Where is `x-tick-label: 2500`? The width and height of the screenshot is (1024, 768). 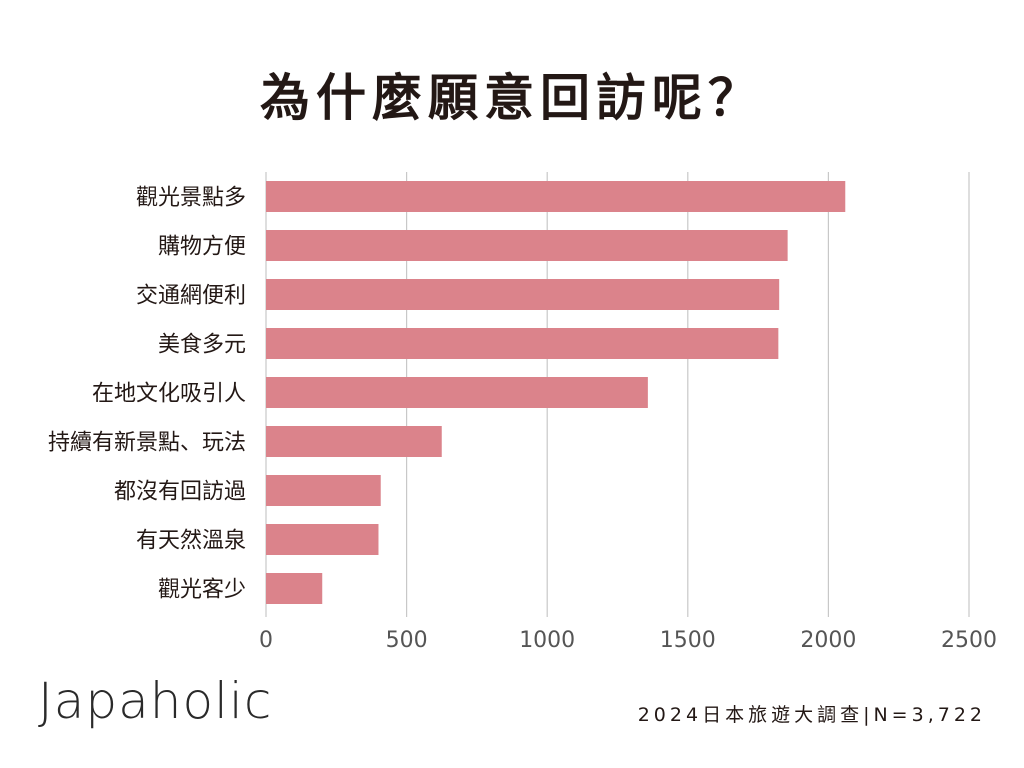 x-tick-label: 2500 is located at coordinates (969, 640).